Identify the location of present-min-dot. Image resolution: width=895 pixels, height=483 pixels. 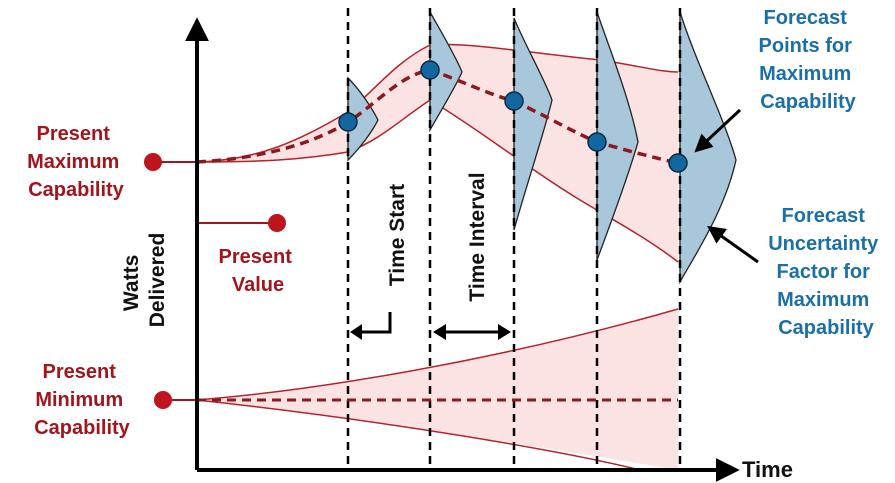
(163, 400).